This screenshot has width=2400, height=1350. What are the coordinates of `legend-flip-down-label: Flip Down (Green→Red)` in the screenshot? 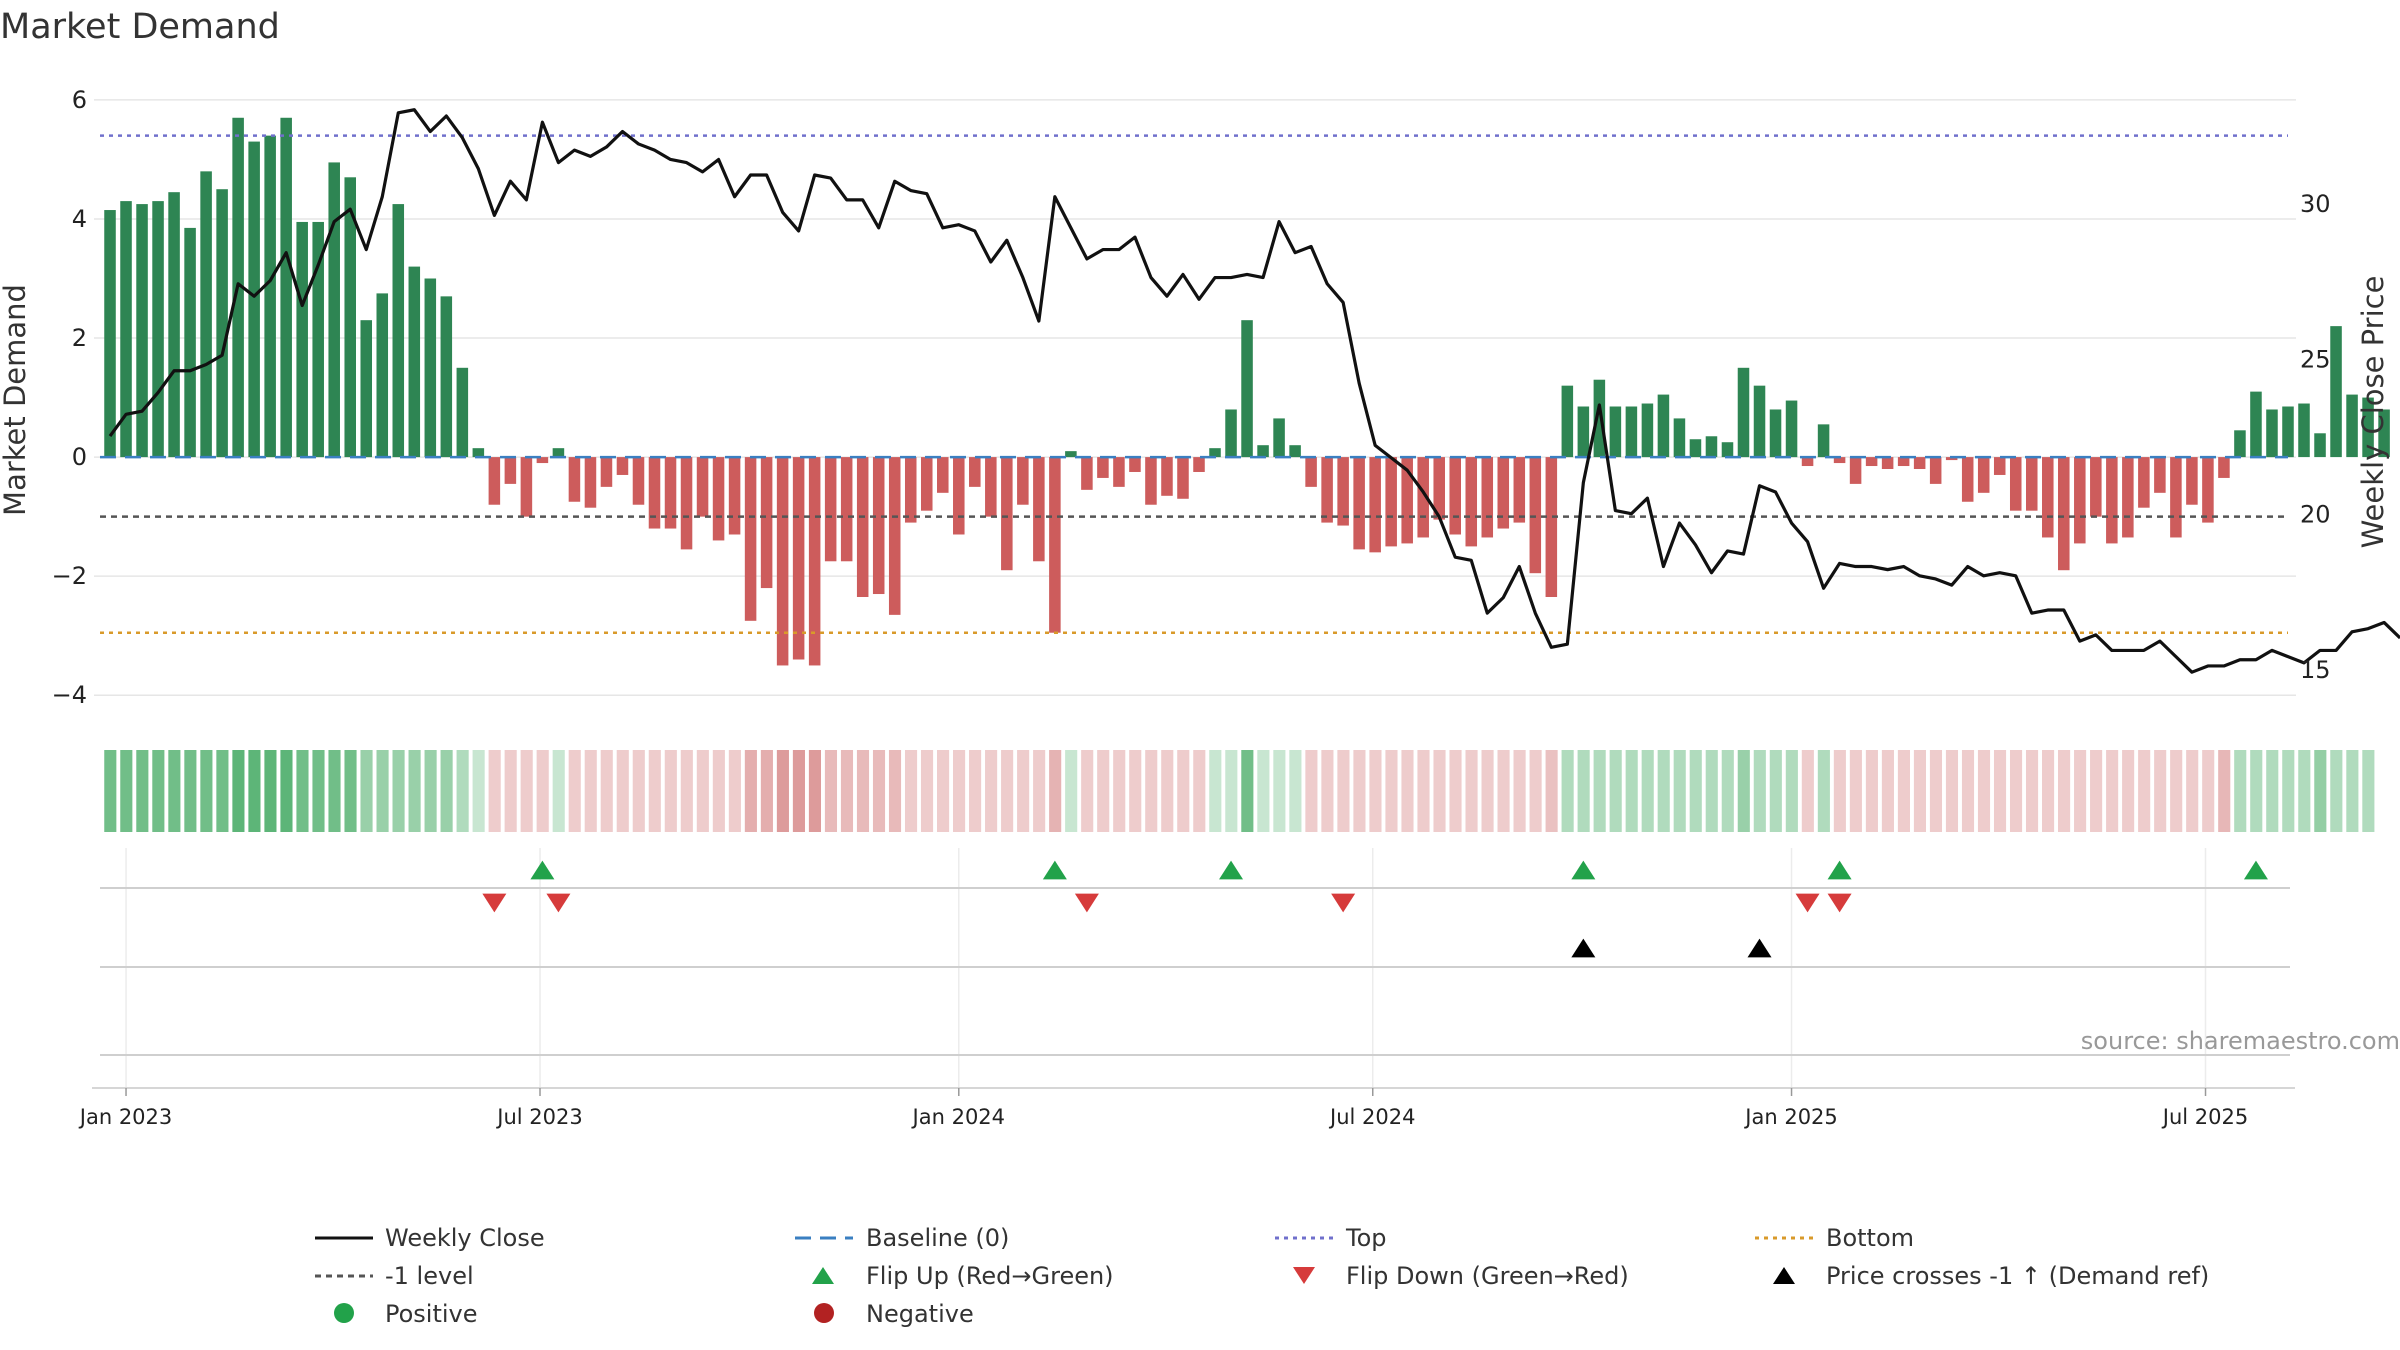 It's located at (1487, 1276).